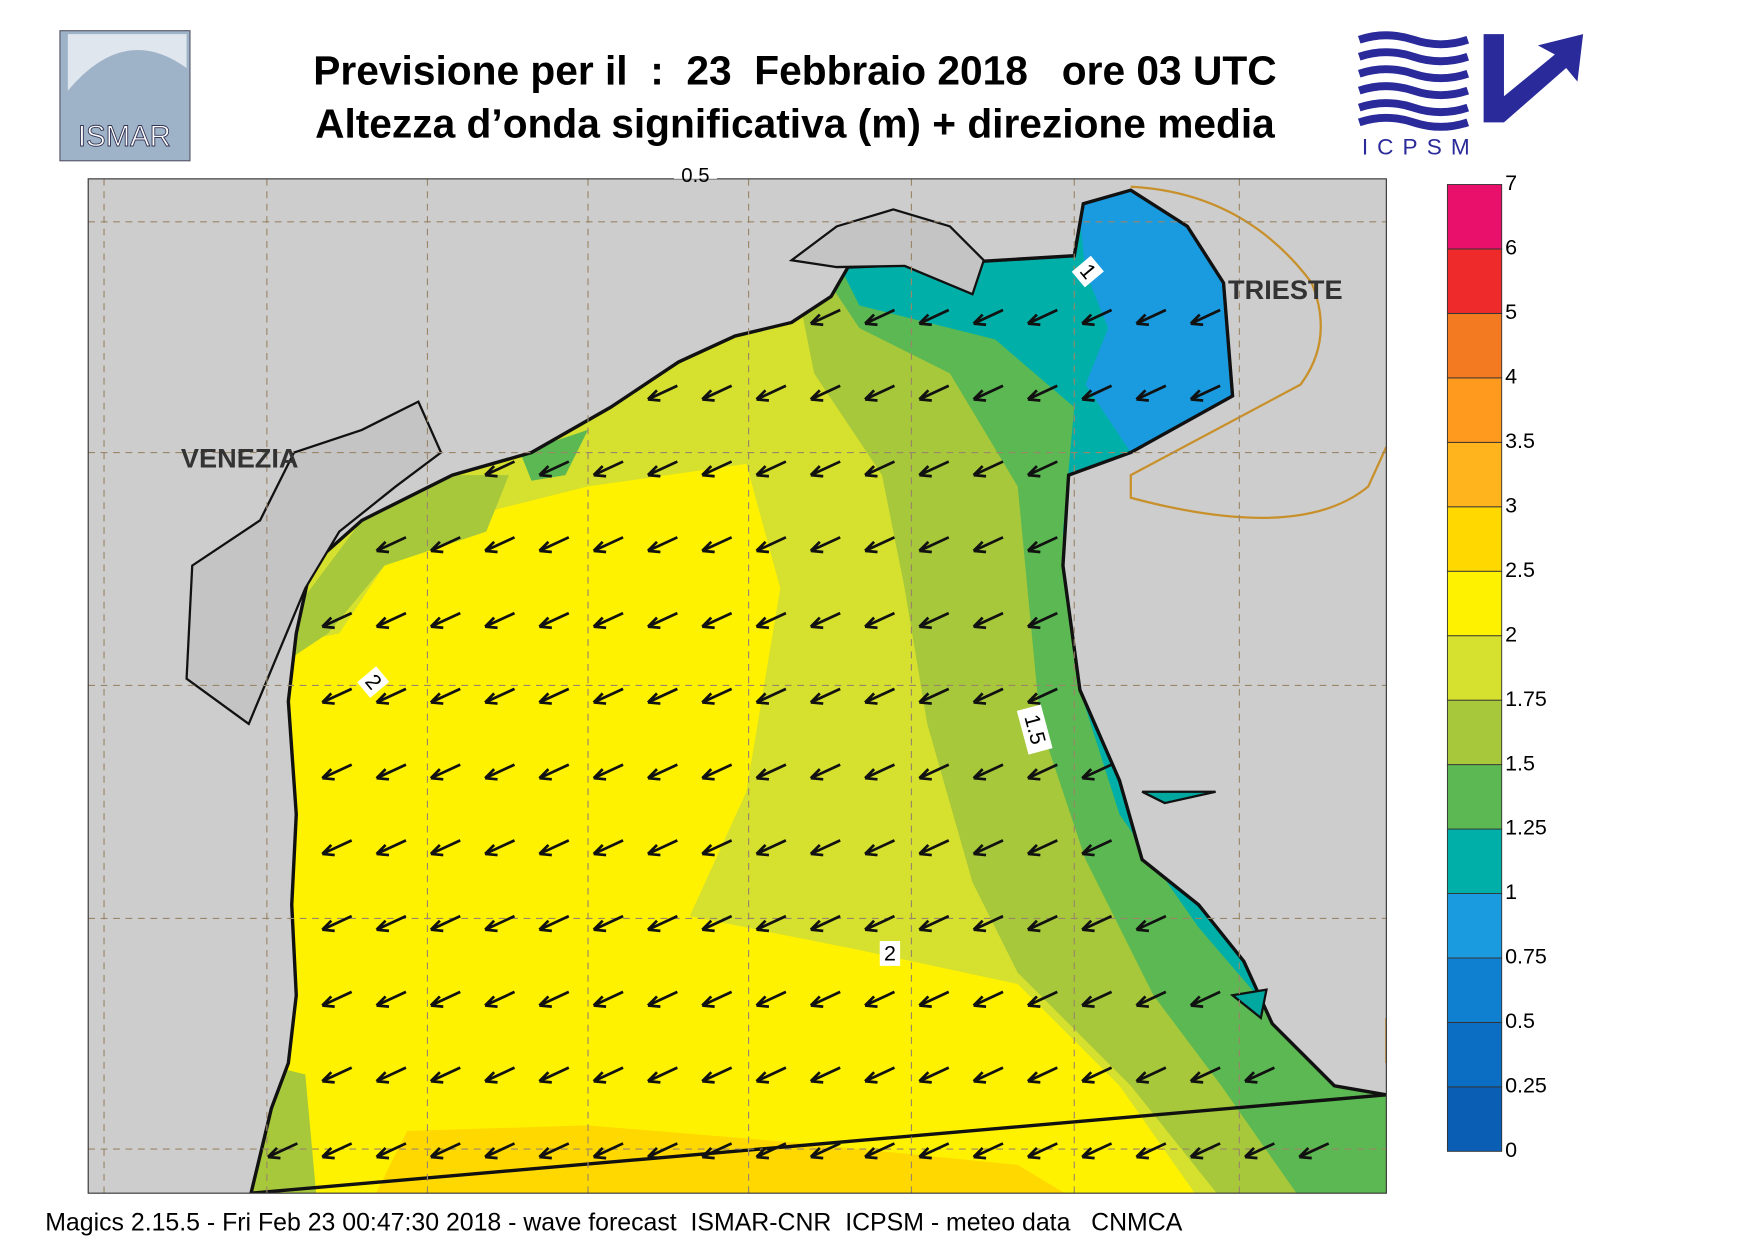 Image resolution: width=1755 pixels, height=1242 pixels. What do you see at coordinates (554, 455) in the screenshot?
I see `band` at bounding box center [554, 455].